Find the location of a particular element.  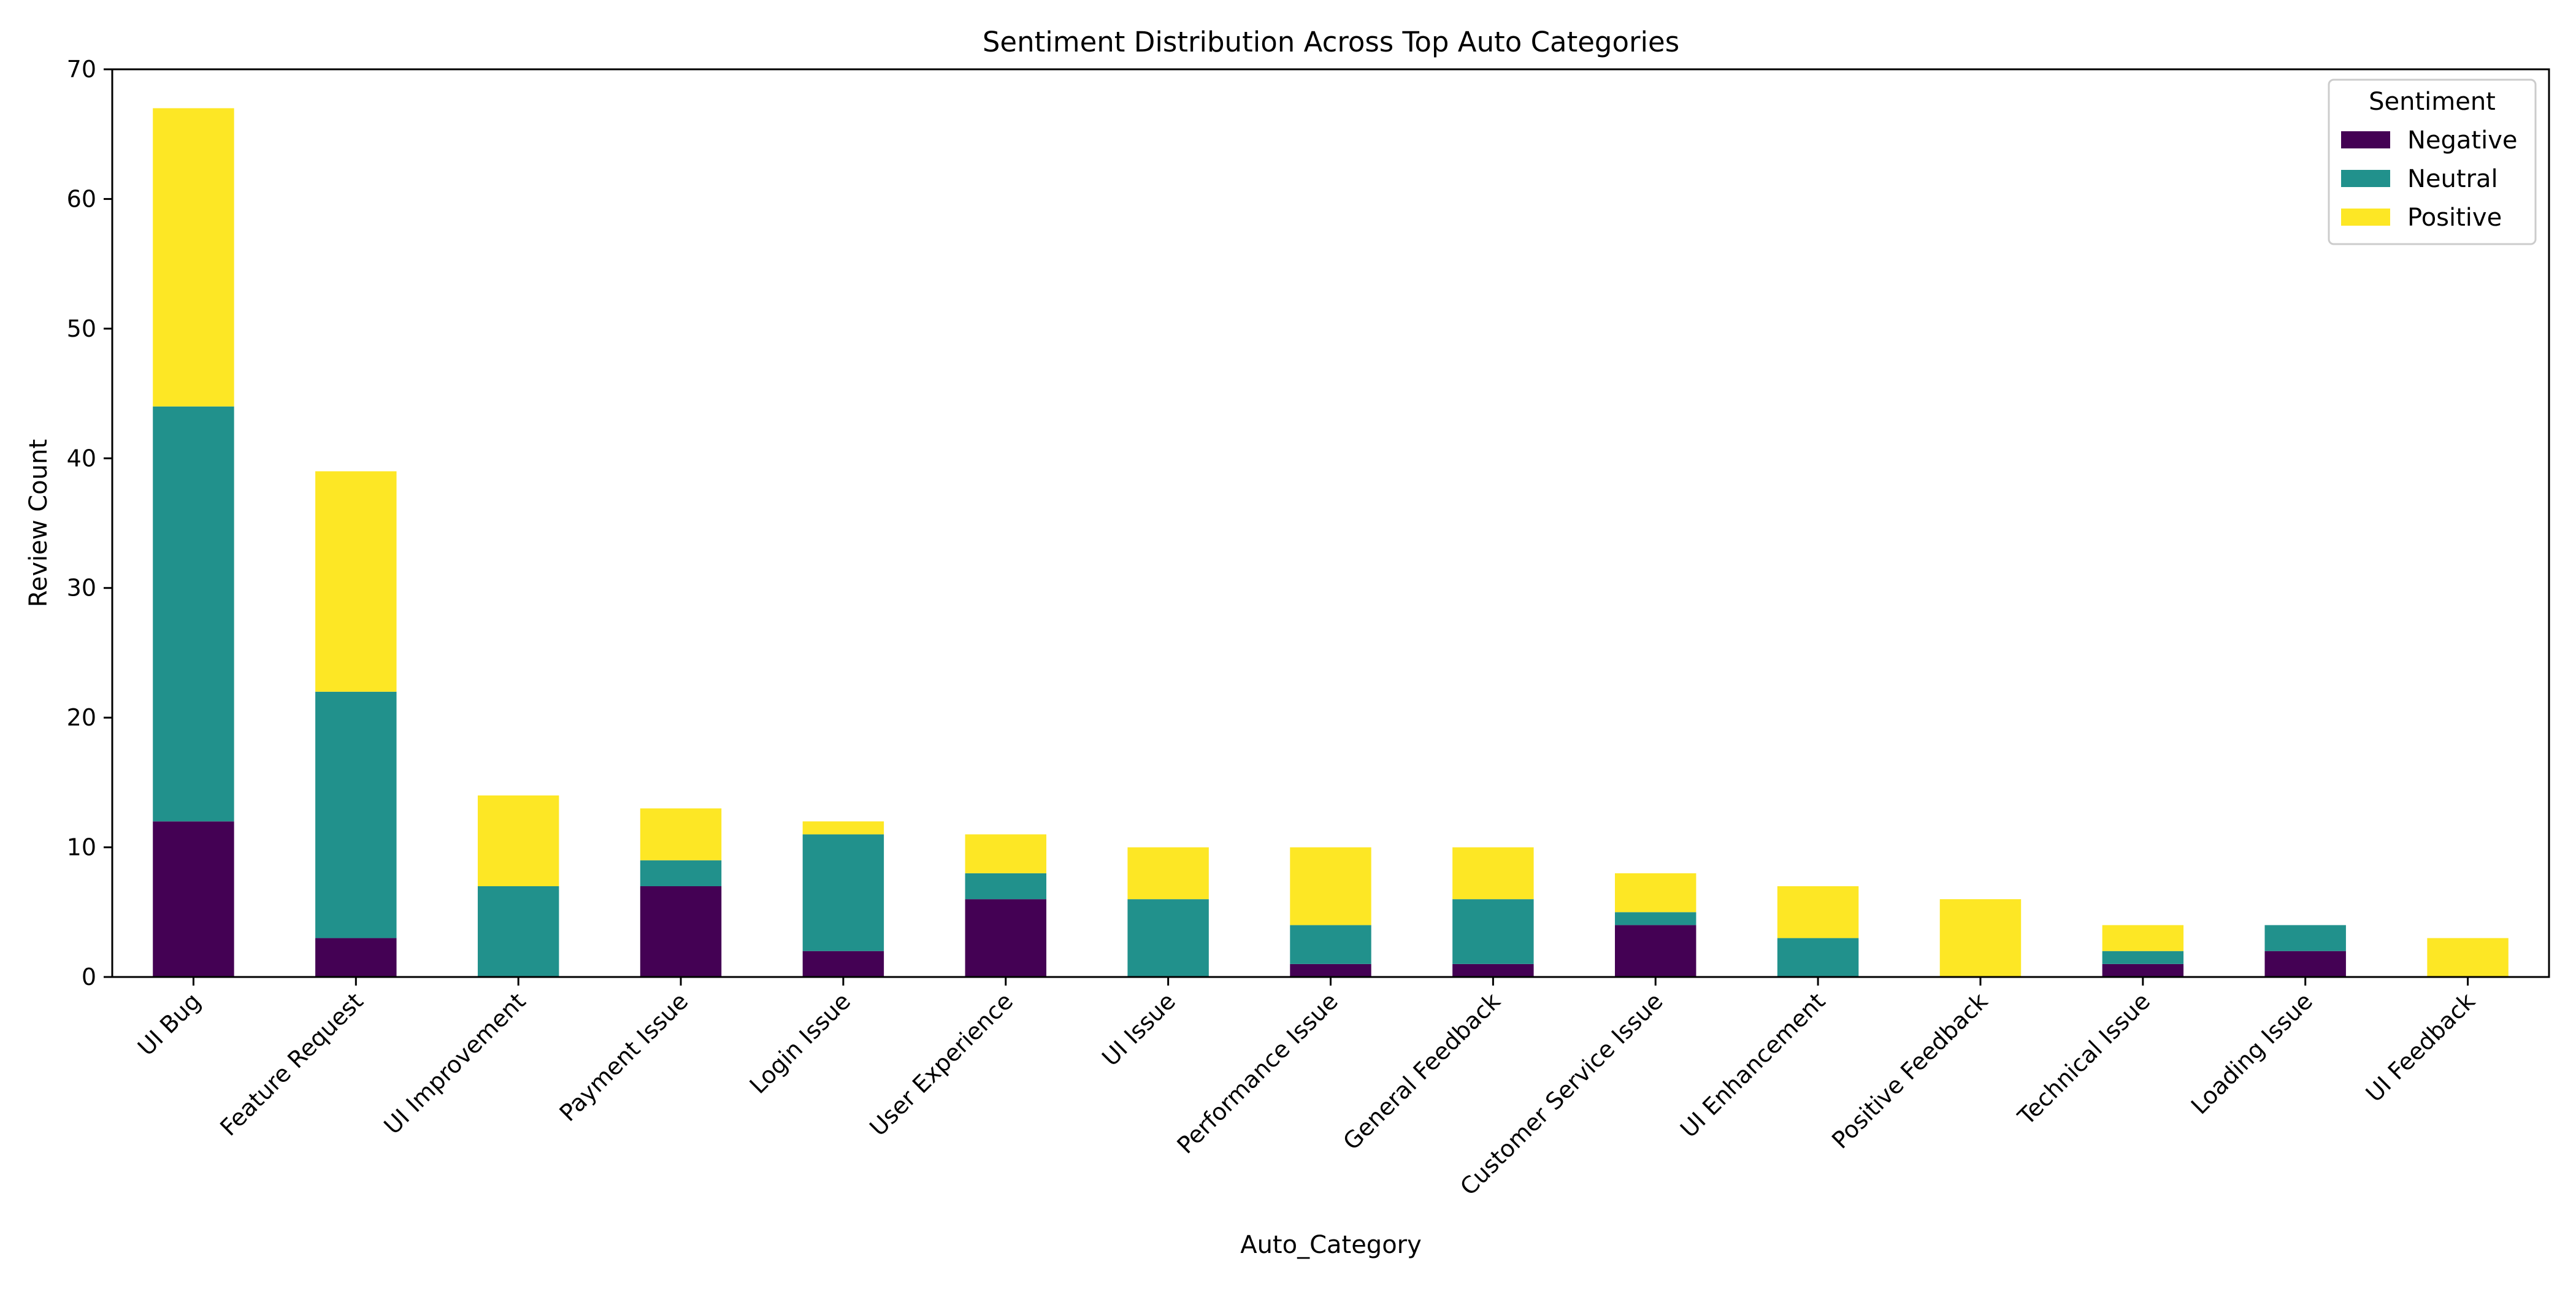

bar-user-experience-positive is located at coordinates (1005, 853).